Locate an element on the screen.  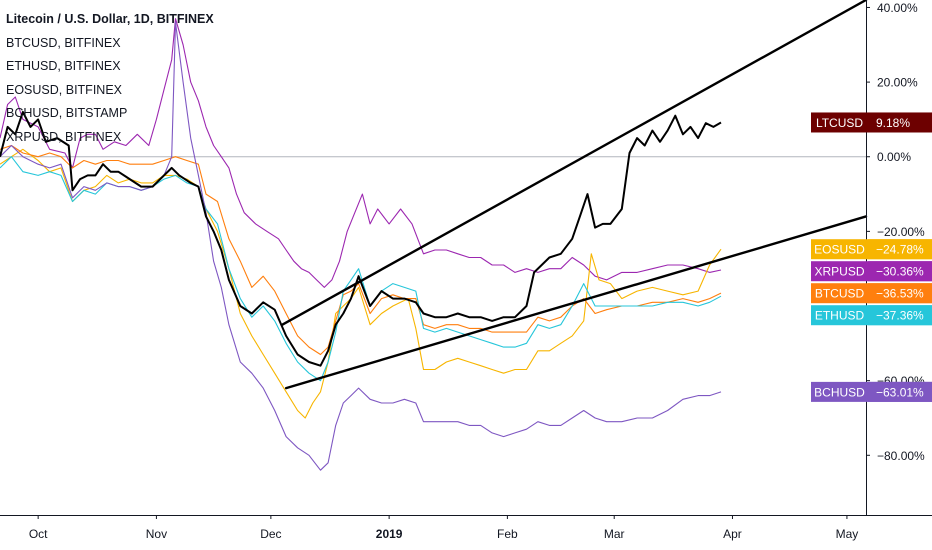
price-label-bchusd: BCHUSD −63.01% is located at coordinates (871, 391).